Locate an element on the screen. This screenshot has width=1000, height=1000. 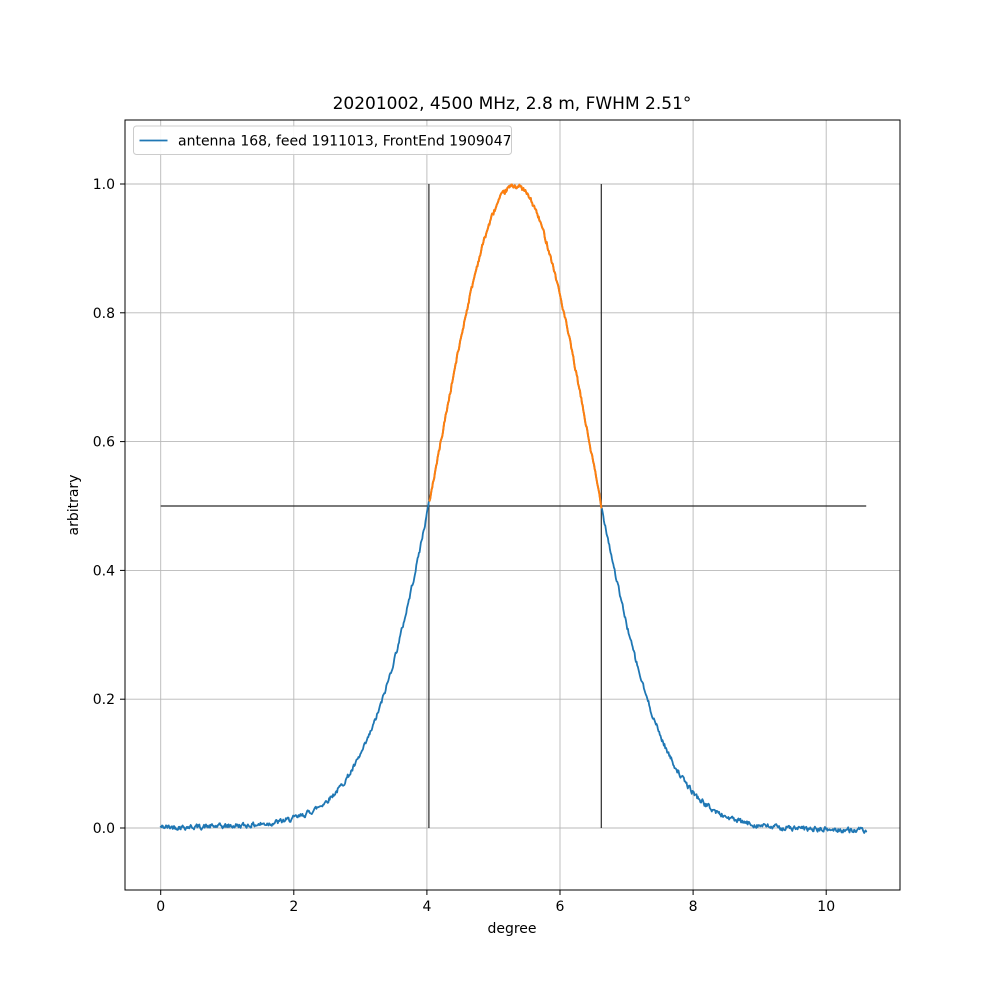
x-tick-label: 2 is located at coordinates (293, 907).